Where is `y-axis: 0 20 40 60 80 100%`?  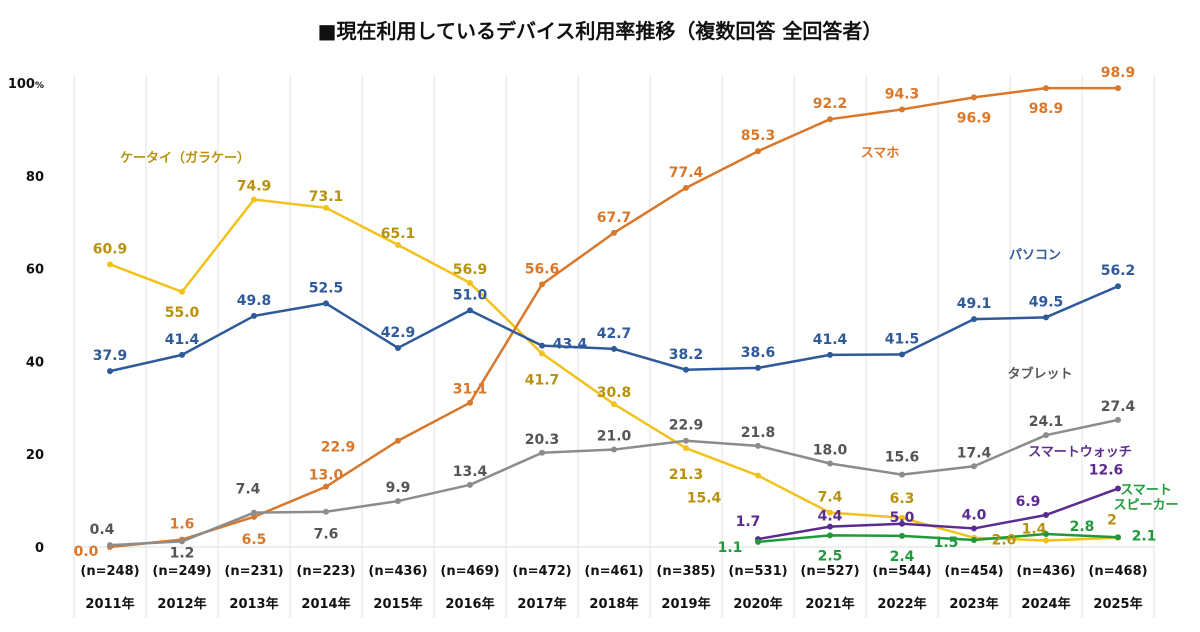
y-axis: 0 20 40 60 80 100% is located at coordinates (26, 316).